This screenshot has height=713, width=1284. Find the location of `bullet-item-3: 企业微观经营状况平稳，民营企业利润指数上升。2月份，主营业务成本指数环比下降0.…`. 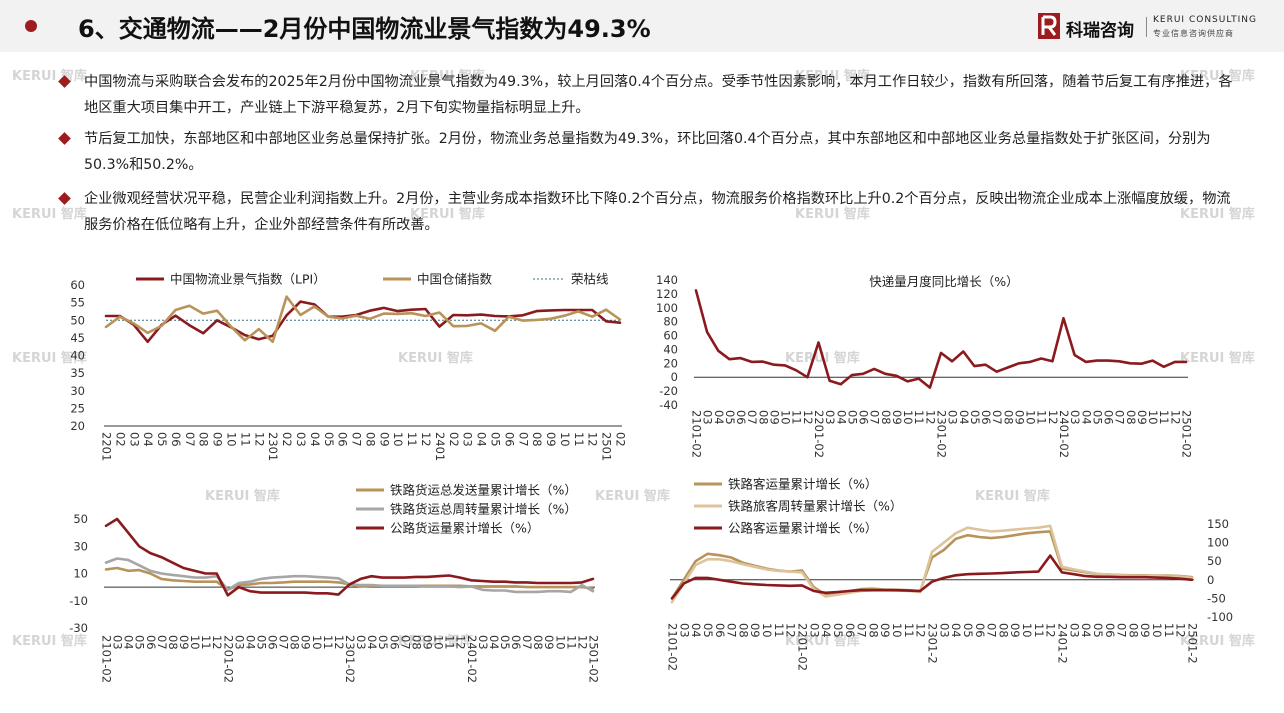

bullet-item-3: 企业微观经营状况平稳，民营企业利润指数上升。2月份，主营业务成本指数环比下降0.… is located at coordinates (646, 212).